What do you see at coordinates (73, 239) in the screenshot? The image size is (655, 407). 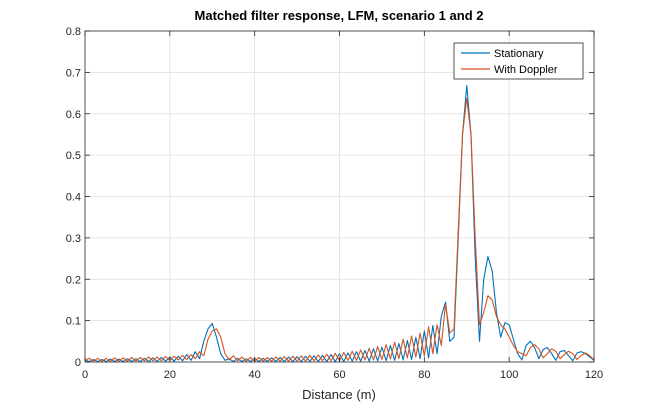 I see `y-tick-label: 0.3` at bounding box center [73, 239].